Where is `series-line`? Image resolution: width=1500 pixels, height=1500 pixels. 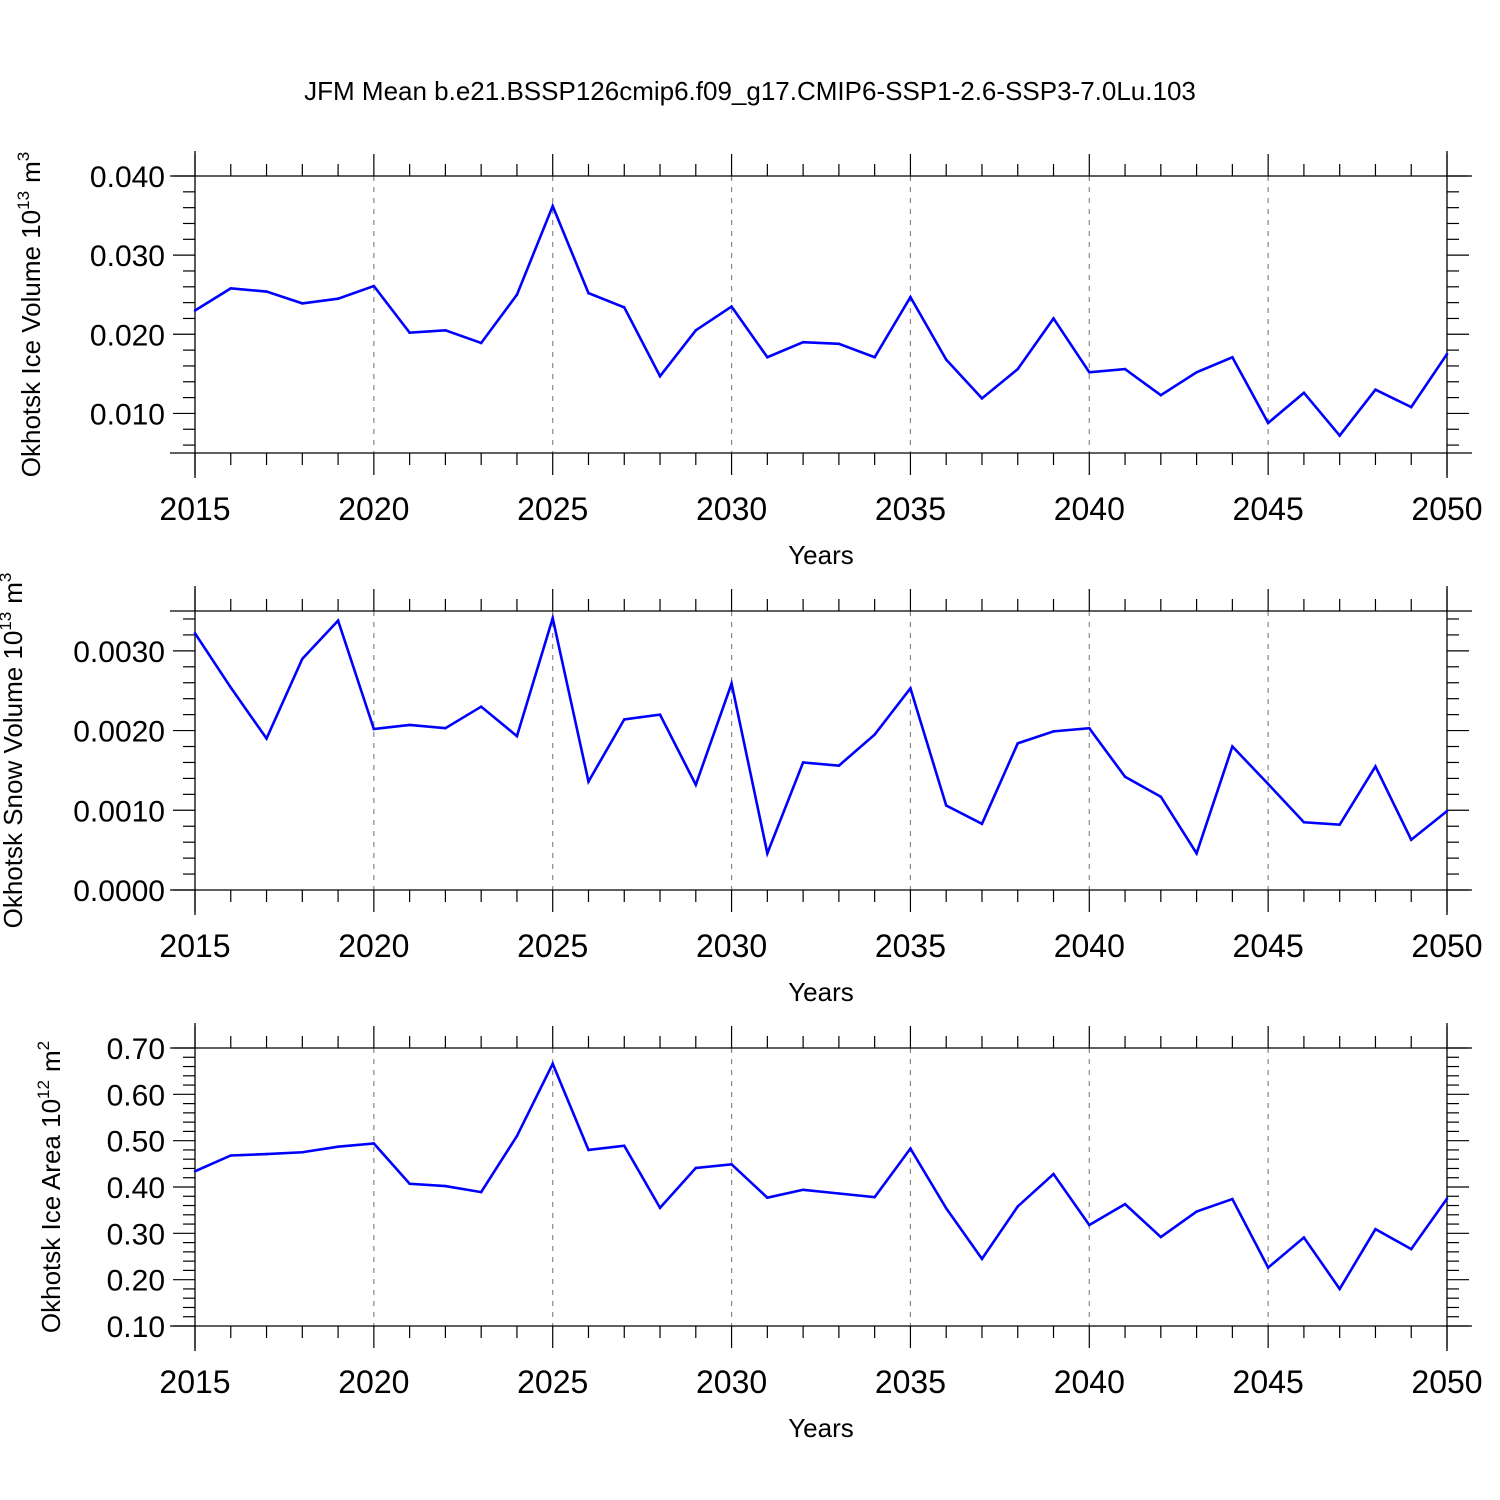
series-line is located at coordinates (821, 320).